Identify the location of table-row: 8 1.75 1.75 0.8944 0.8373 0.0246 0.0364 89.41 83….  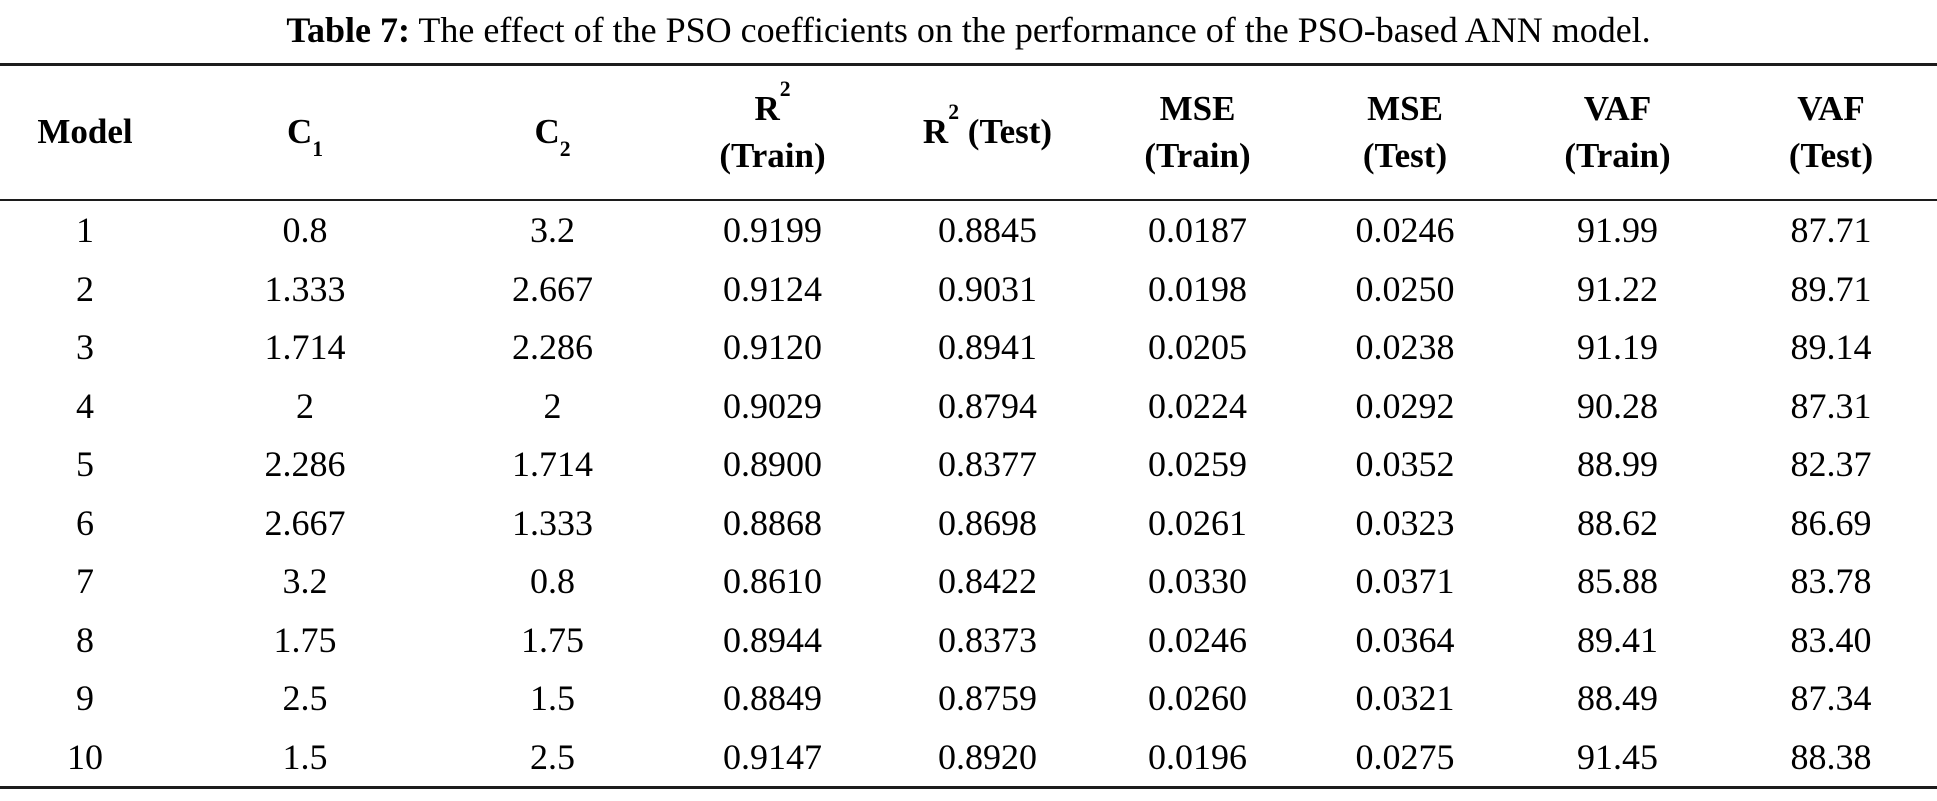
(968, 640).